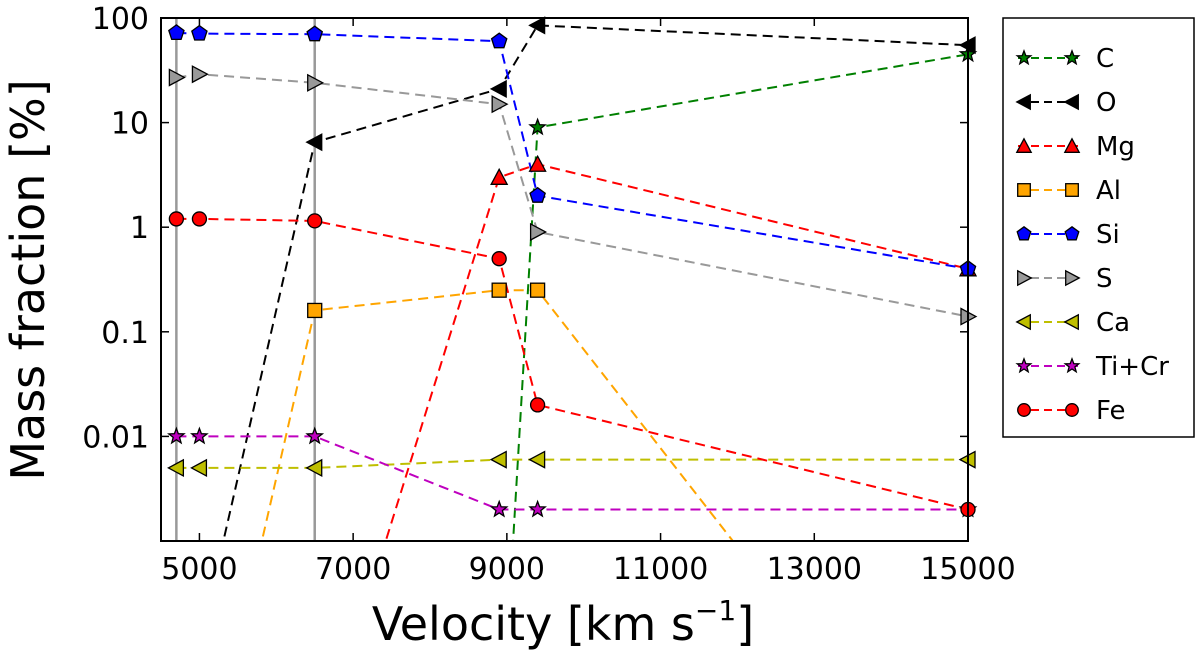 This screenshot has width=1200, height=652. I want to click on legend-marker-ca-end, so click(1071, 322).